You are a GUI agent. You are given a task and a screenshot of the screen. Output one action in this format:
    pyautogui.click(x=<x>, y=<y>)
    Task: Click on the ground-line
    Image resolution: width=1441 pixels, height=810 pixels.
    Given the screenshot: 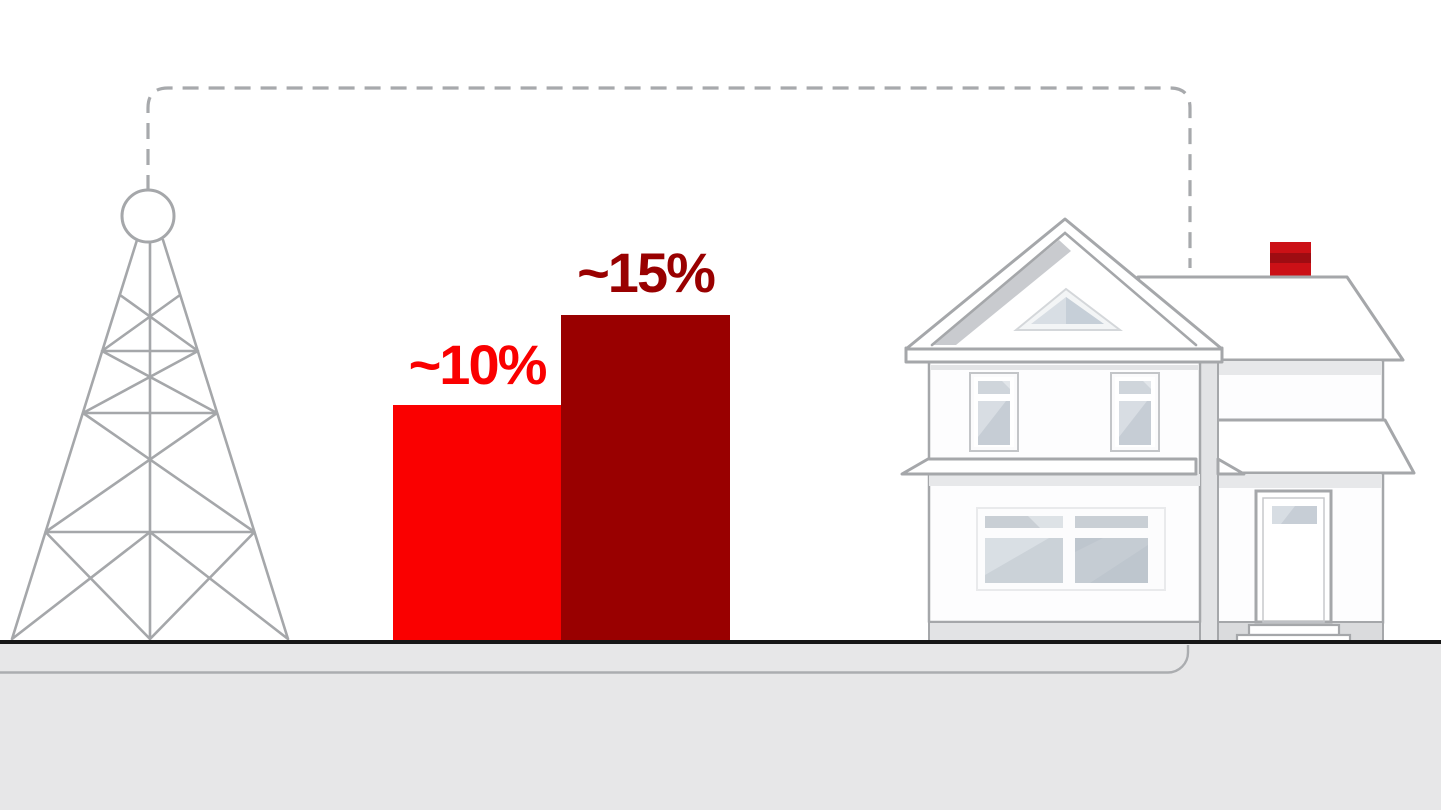 What is the action you would take?
    pyautogui.click(x=720, y=642)
    